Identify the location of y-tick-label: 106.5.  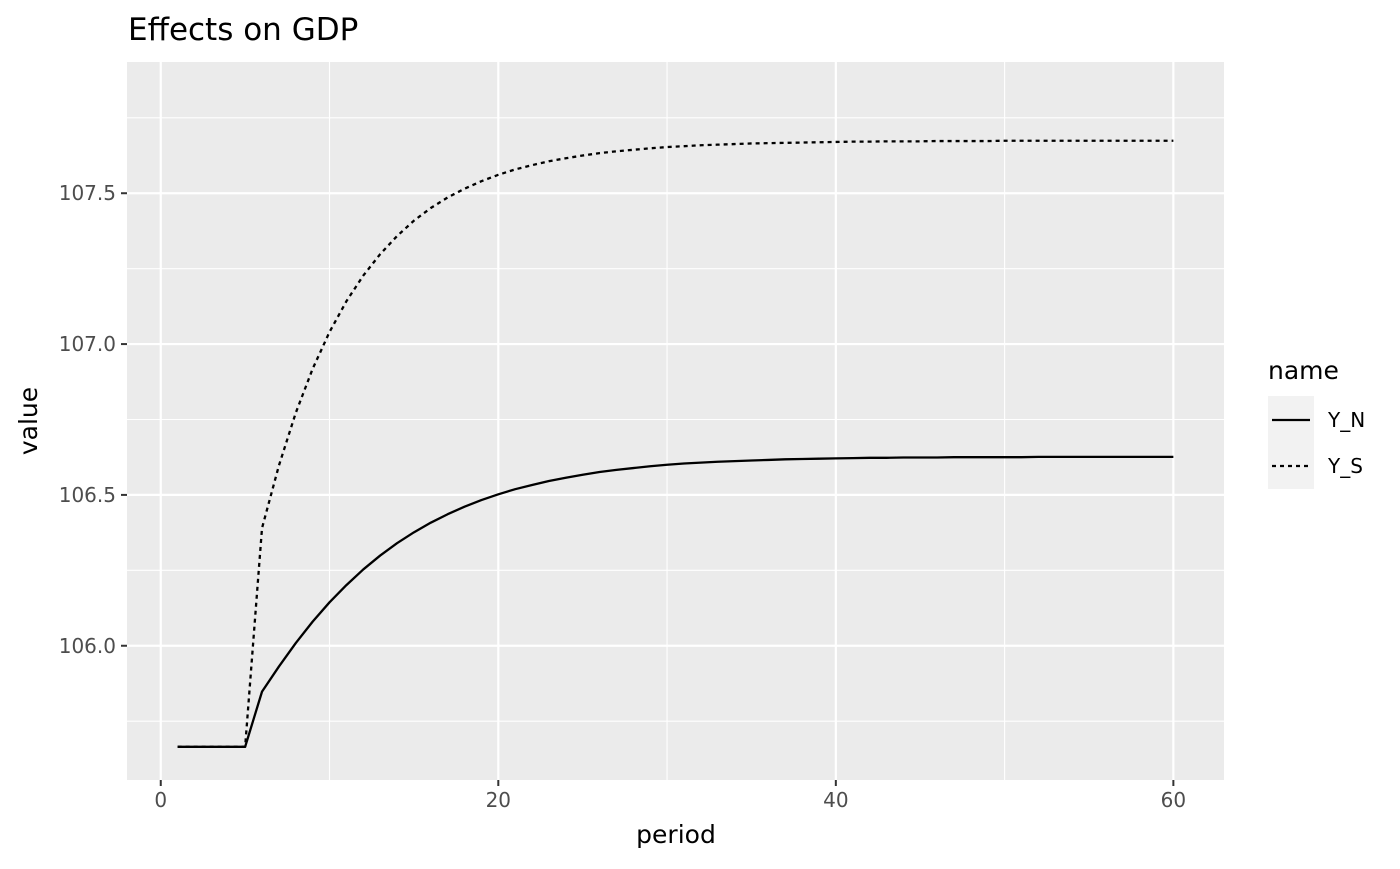
(87, 495).